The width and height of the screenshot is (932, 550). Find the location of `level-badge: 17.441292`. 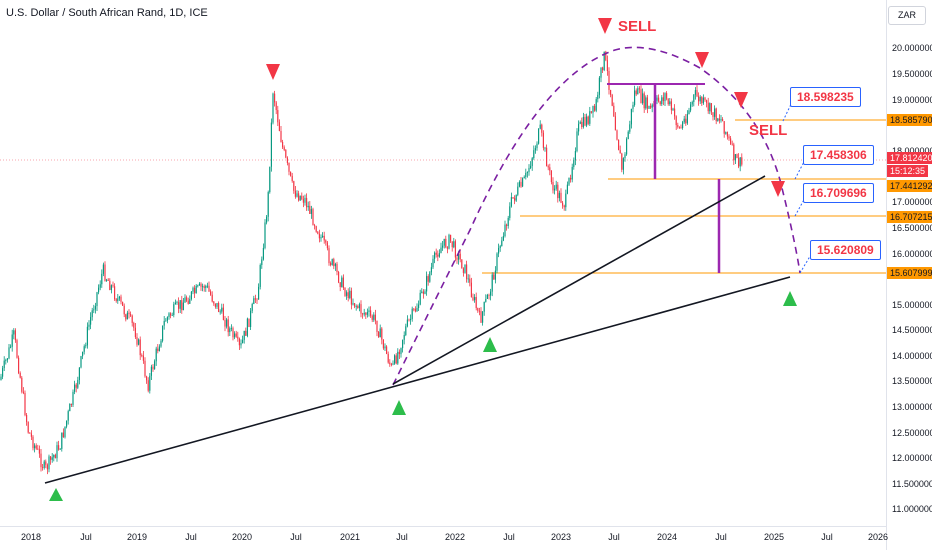

level-badge: 17.441292 is located at coordinates (909, 186).